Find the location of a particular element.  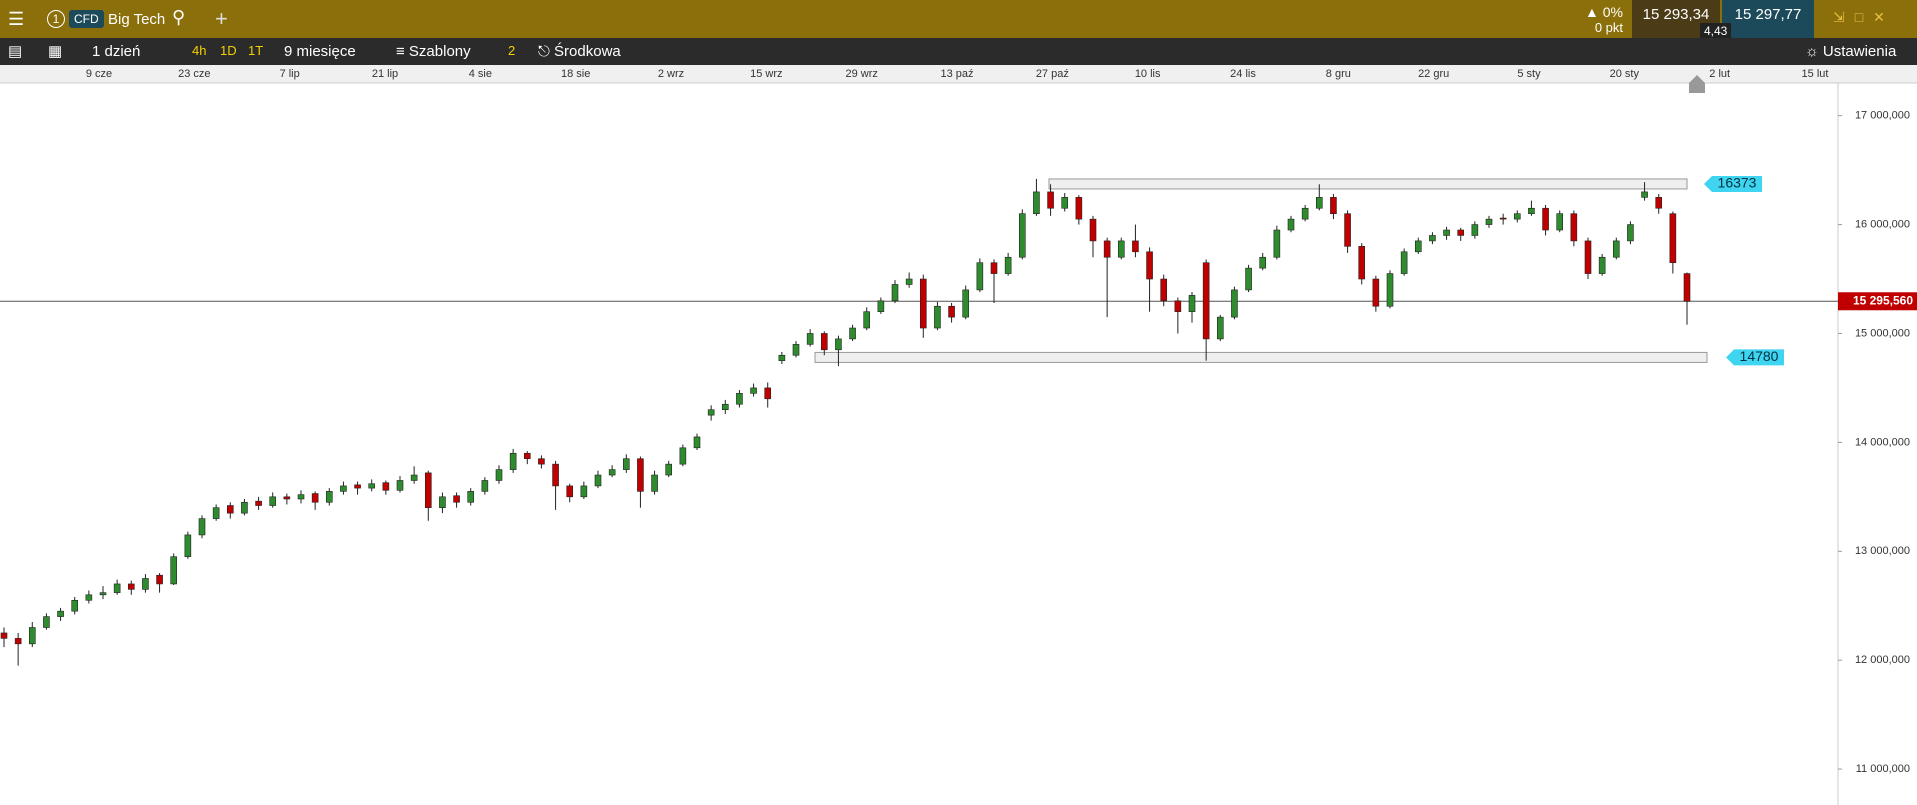

date-label: 7 lip is located at coordinates (290, 74).